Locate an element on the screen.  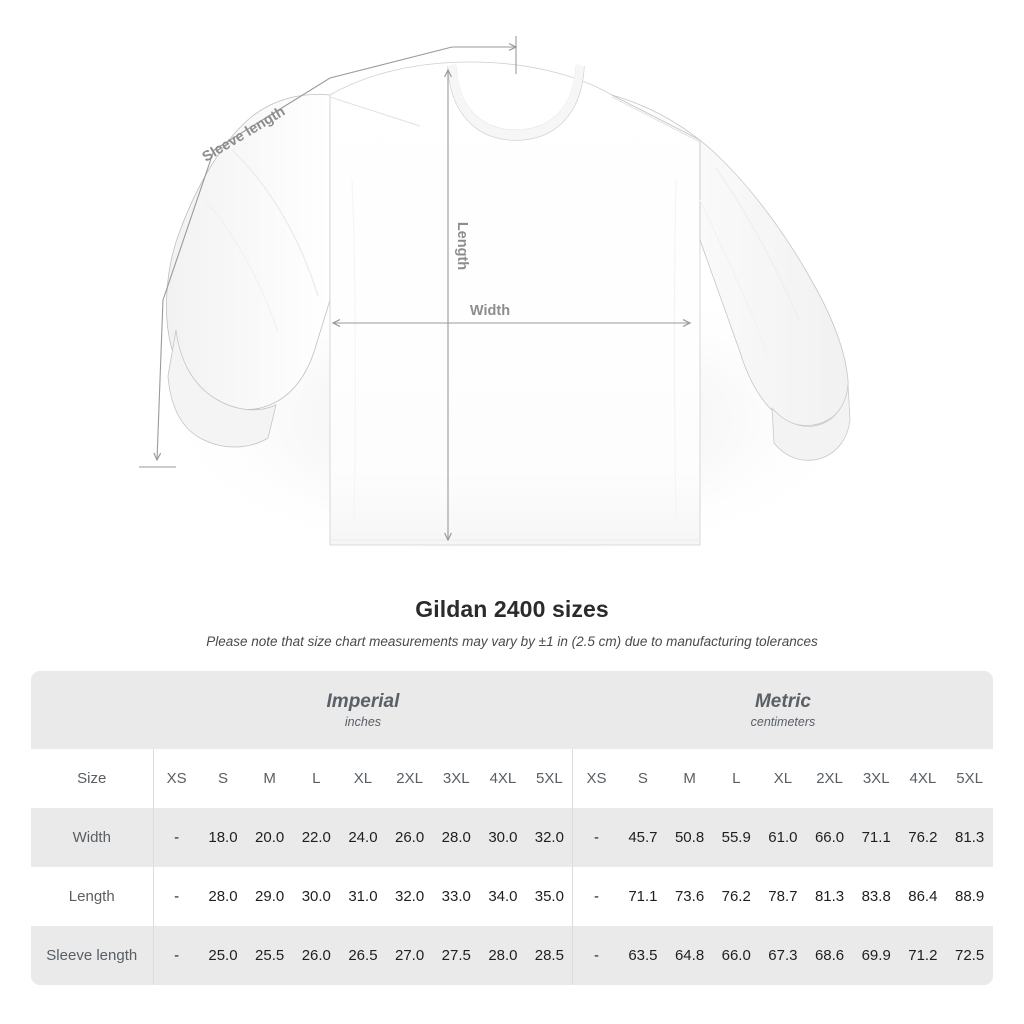
size-header-imperial-4XL: 4XL is located at coordinates (503, 778).